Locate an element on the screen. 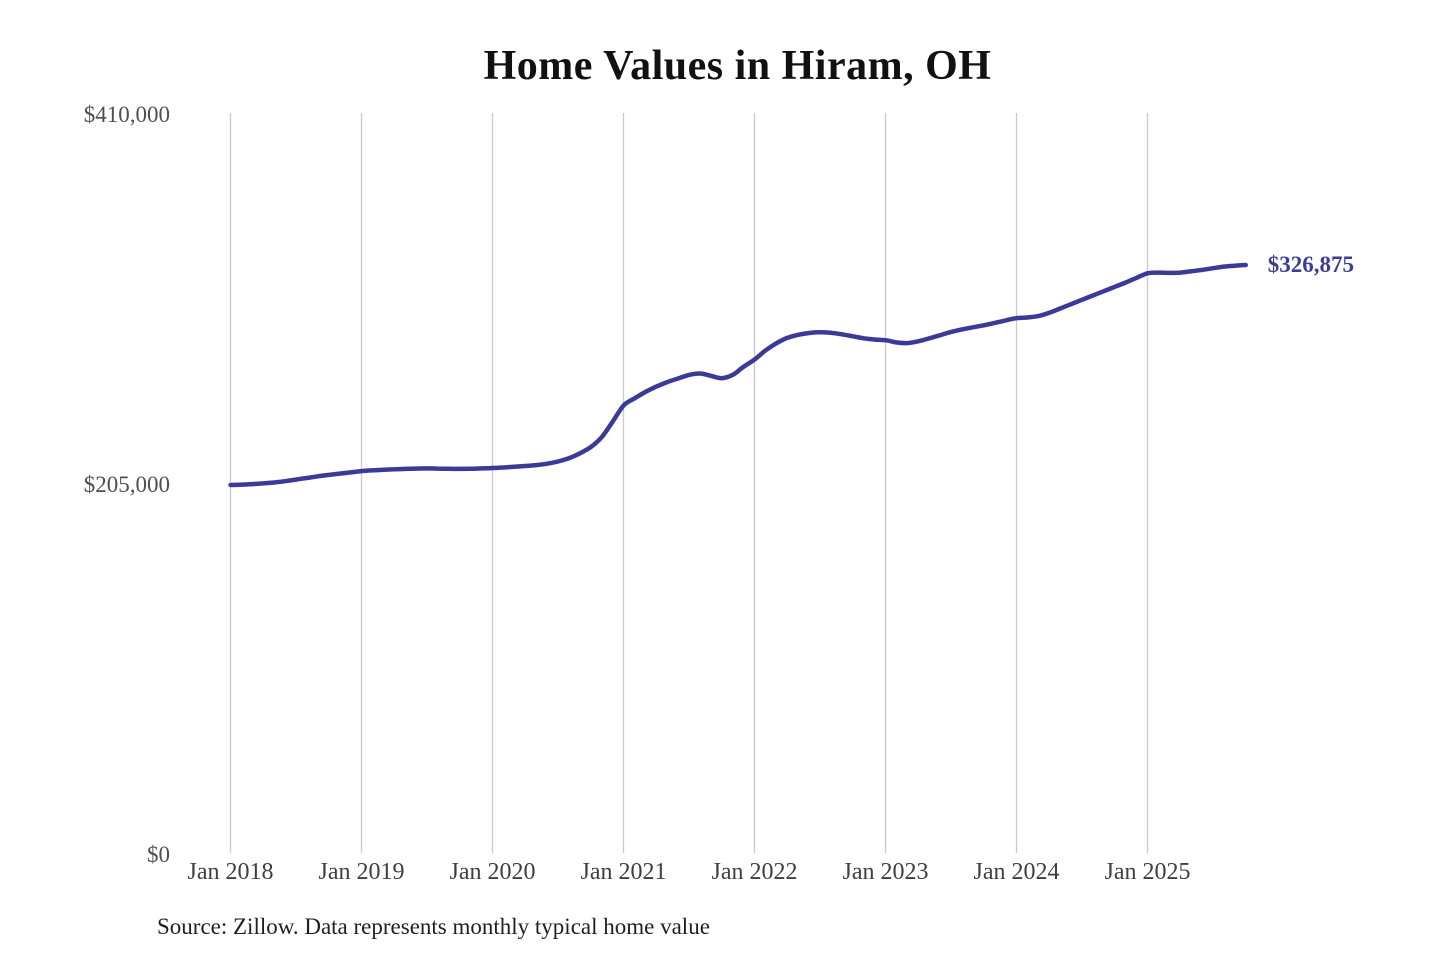  x-tick-label: Jan 2023 is located at coordinates (885, 872).